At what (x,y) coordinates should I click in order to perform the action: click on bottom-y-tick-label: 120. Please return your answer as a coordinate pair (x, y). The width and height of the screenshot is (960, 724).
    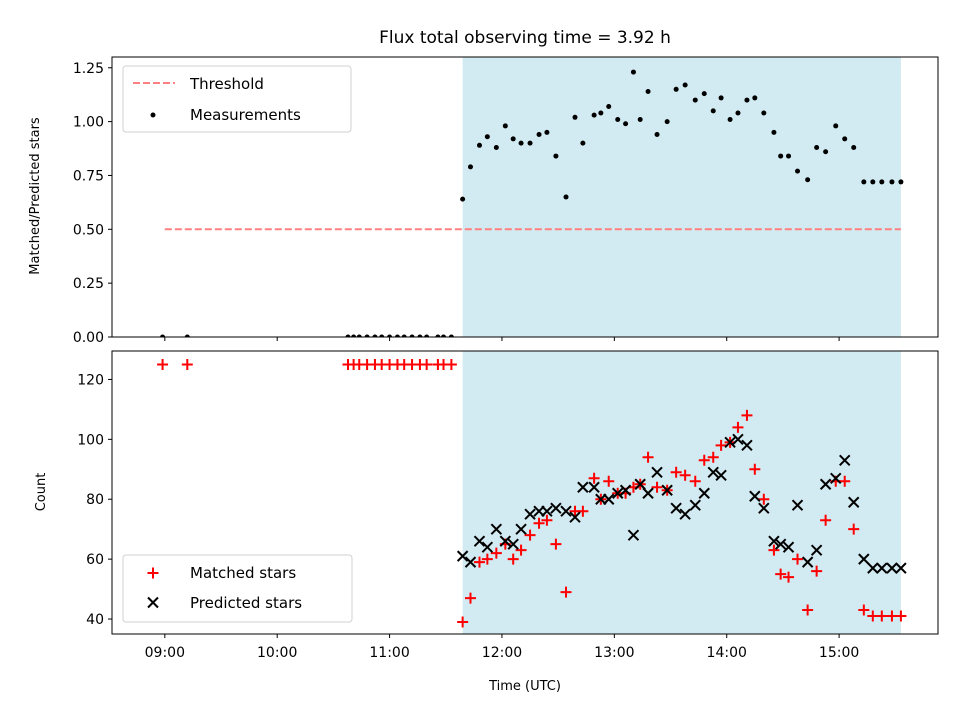
    Looking at the image, I should click on (90, 380).